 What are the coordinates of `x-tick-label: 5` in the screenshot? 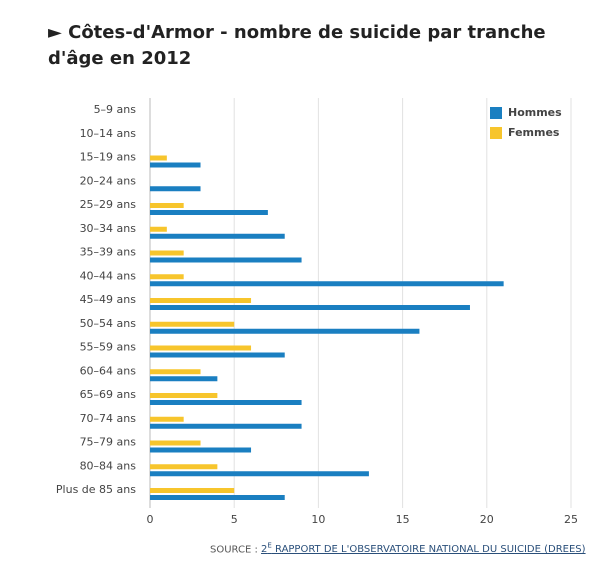 It's located at (234, 519).